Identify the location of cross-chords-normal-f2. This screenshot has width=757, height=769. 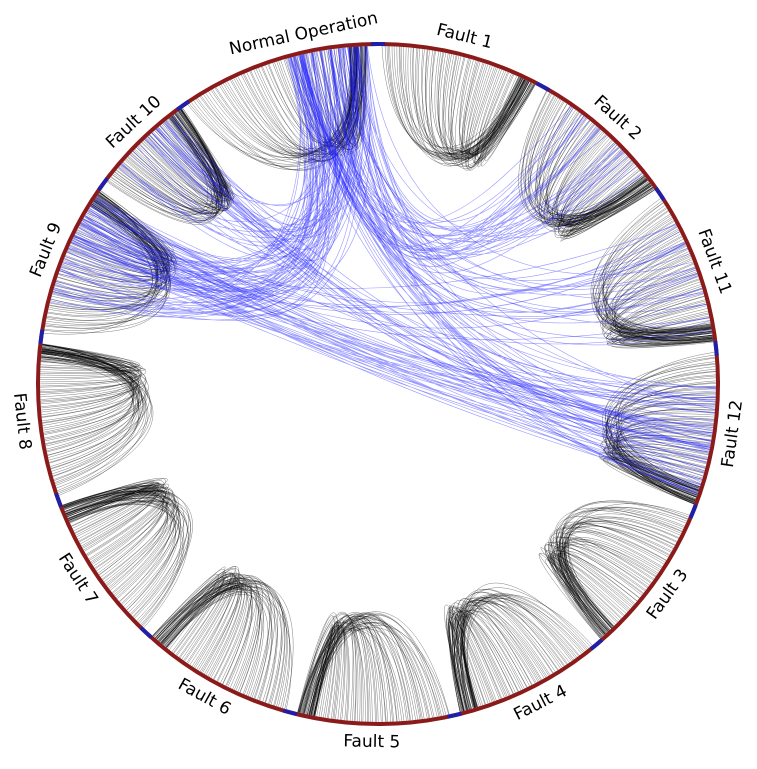
(466, 160).